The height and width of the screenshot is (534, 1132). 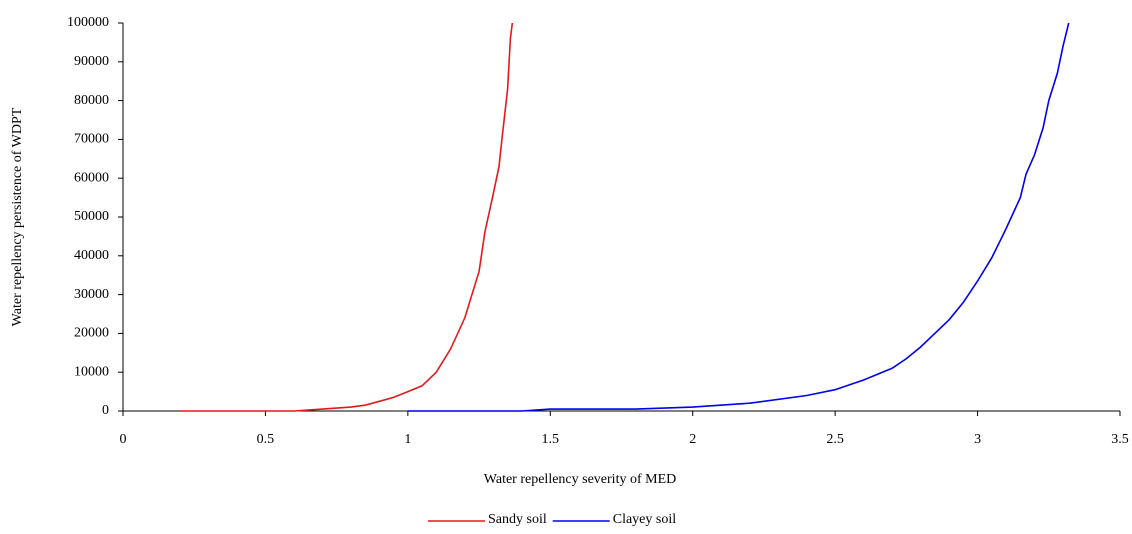 I want to click on y-axis-label: Water repellency persistence of WDPT, so click(x=17, y=216).